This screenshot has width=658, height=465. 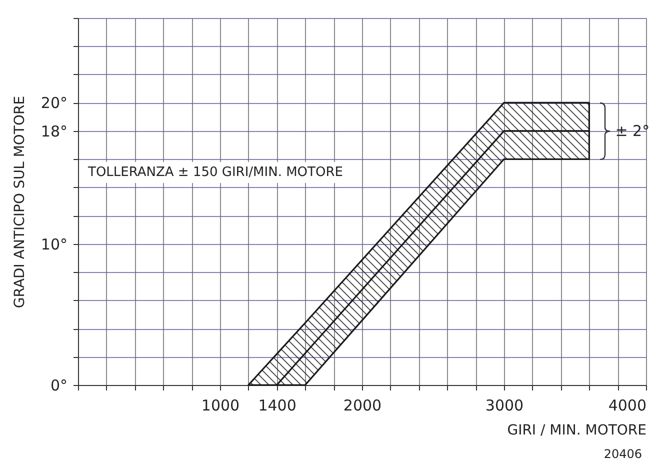 I want to click on y-tick-label: 0°, so click(x=59, y=385).